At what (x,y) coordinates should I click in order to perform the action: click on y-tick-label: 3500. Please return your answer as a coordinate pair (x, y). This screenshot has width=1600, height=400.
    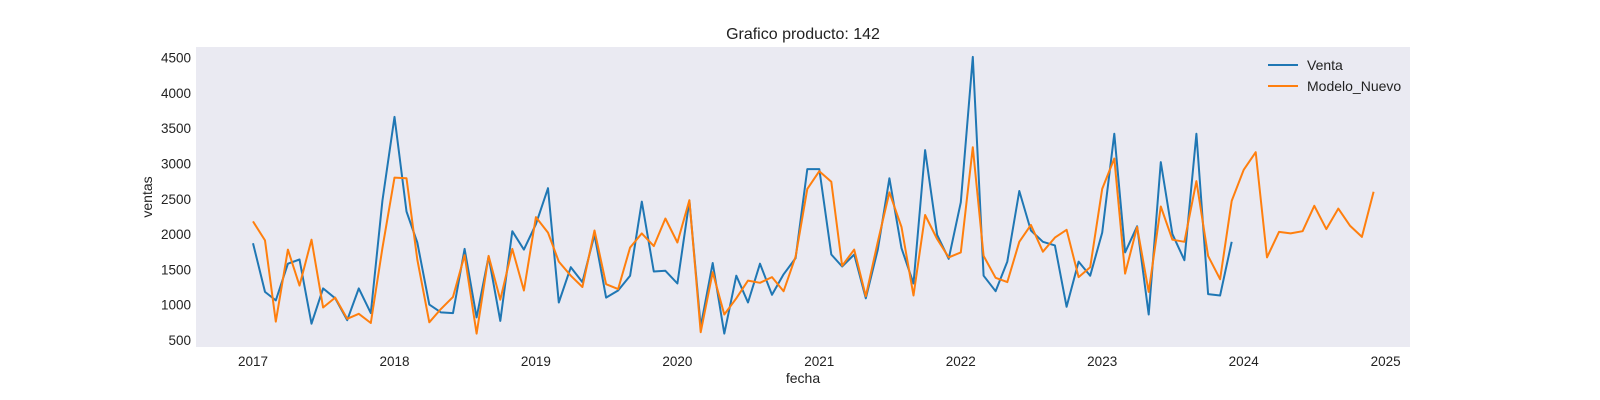
    Looking at the image, I should click on (176, 128).